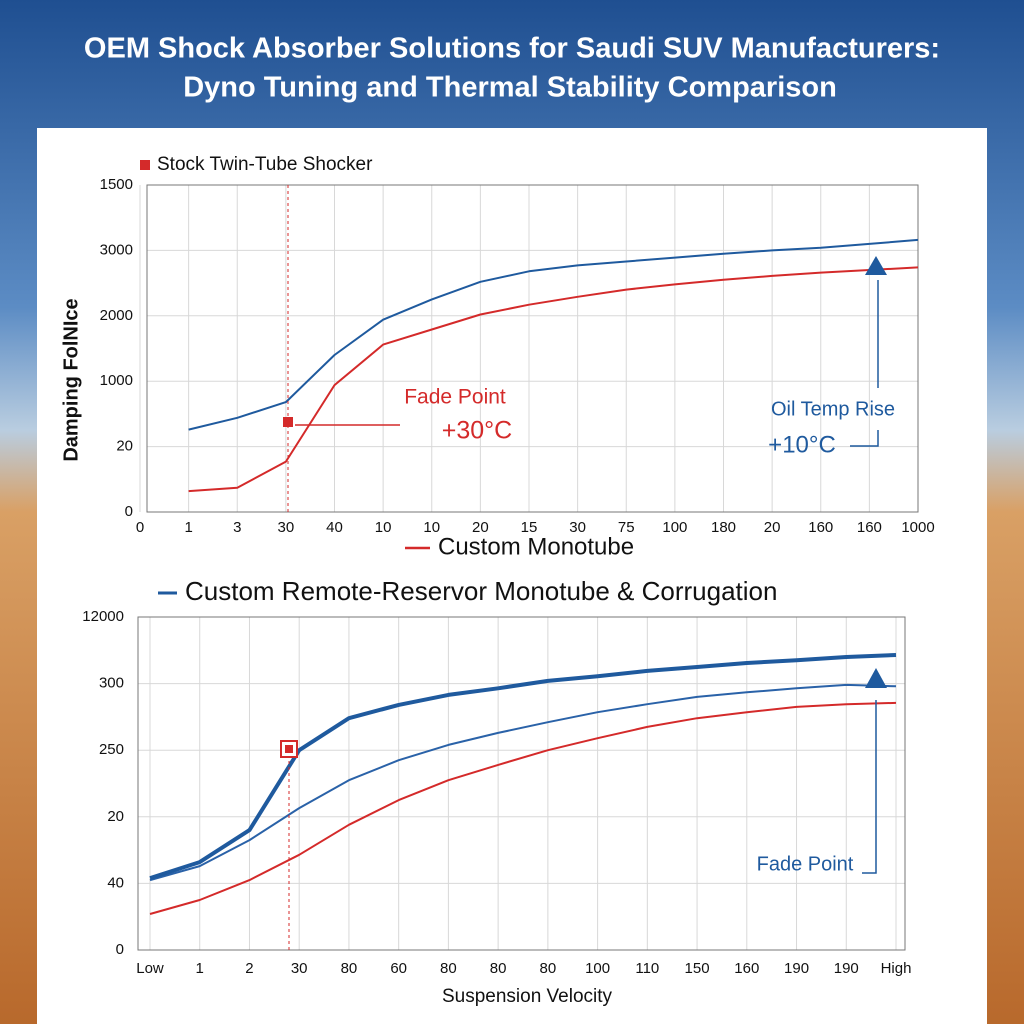 This screenshot has height=1024, width=1024. What do you see at coordinates (249, 968) in the screenshot?
I see `x-tick-label: 2` at bounding box center [249, 968].